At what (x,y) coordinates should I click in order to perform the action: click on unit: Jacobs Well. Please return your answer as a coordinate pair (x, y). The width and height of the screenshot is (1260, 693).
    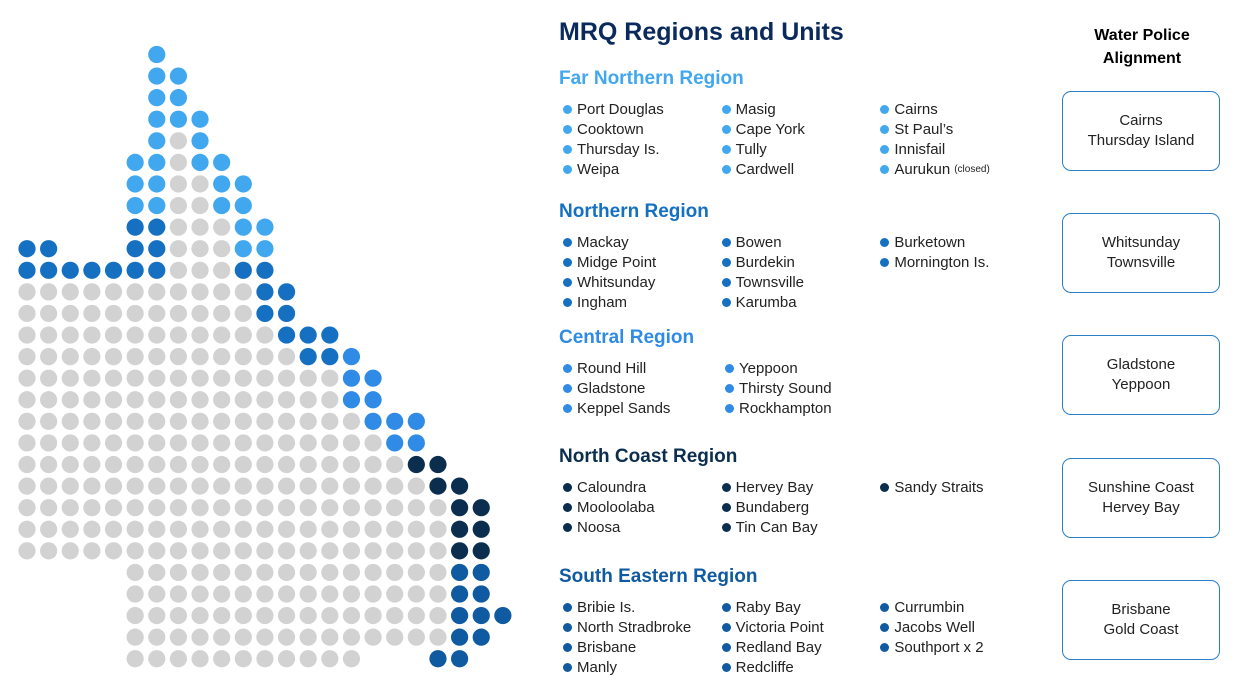
    Looking at the image, I should click on (959, 627).